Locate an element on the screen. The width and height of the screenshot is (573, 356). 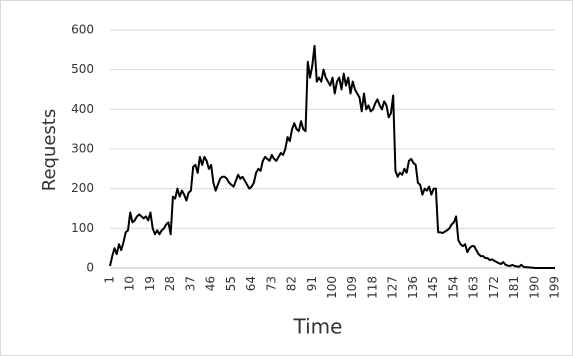
x-tick-label: 46 is located at coordinates (211, 283).